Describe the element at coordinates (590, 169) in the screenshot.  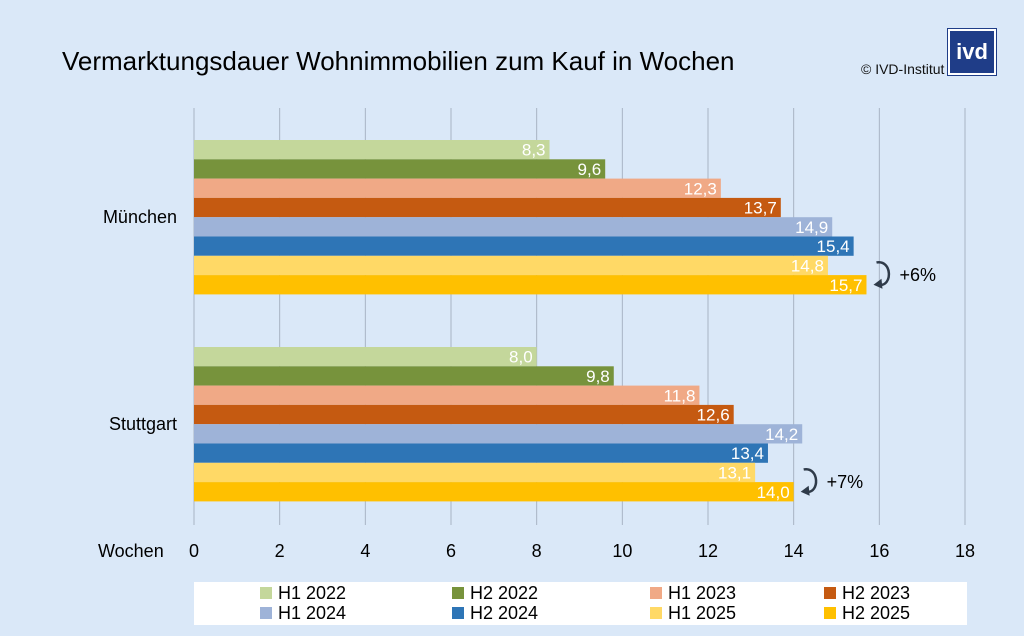
I see `data-label: 9,6` at that location.